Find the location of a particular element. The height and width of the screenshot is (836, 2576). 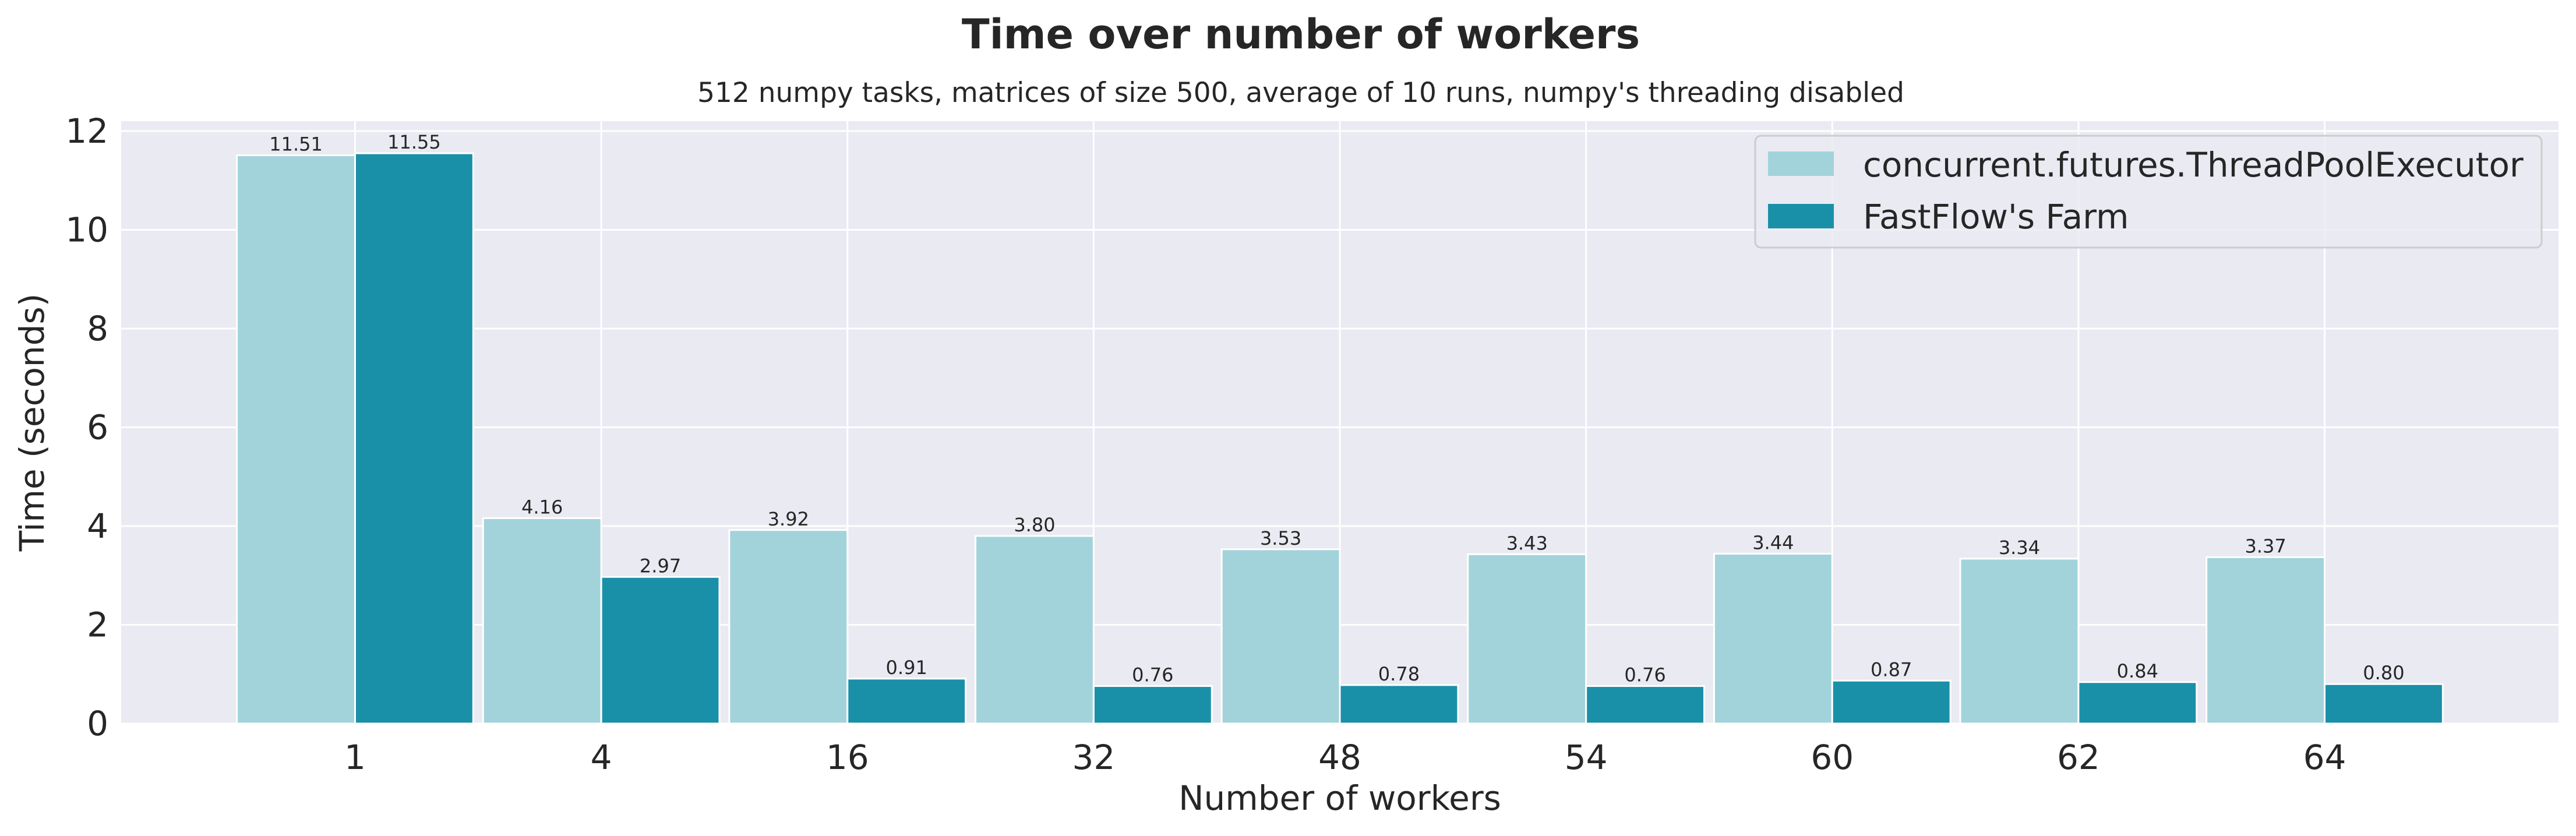

data-label-series0-54: 3.43 is located at coordinates (1527, 543).